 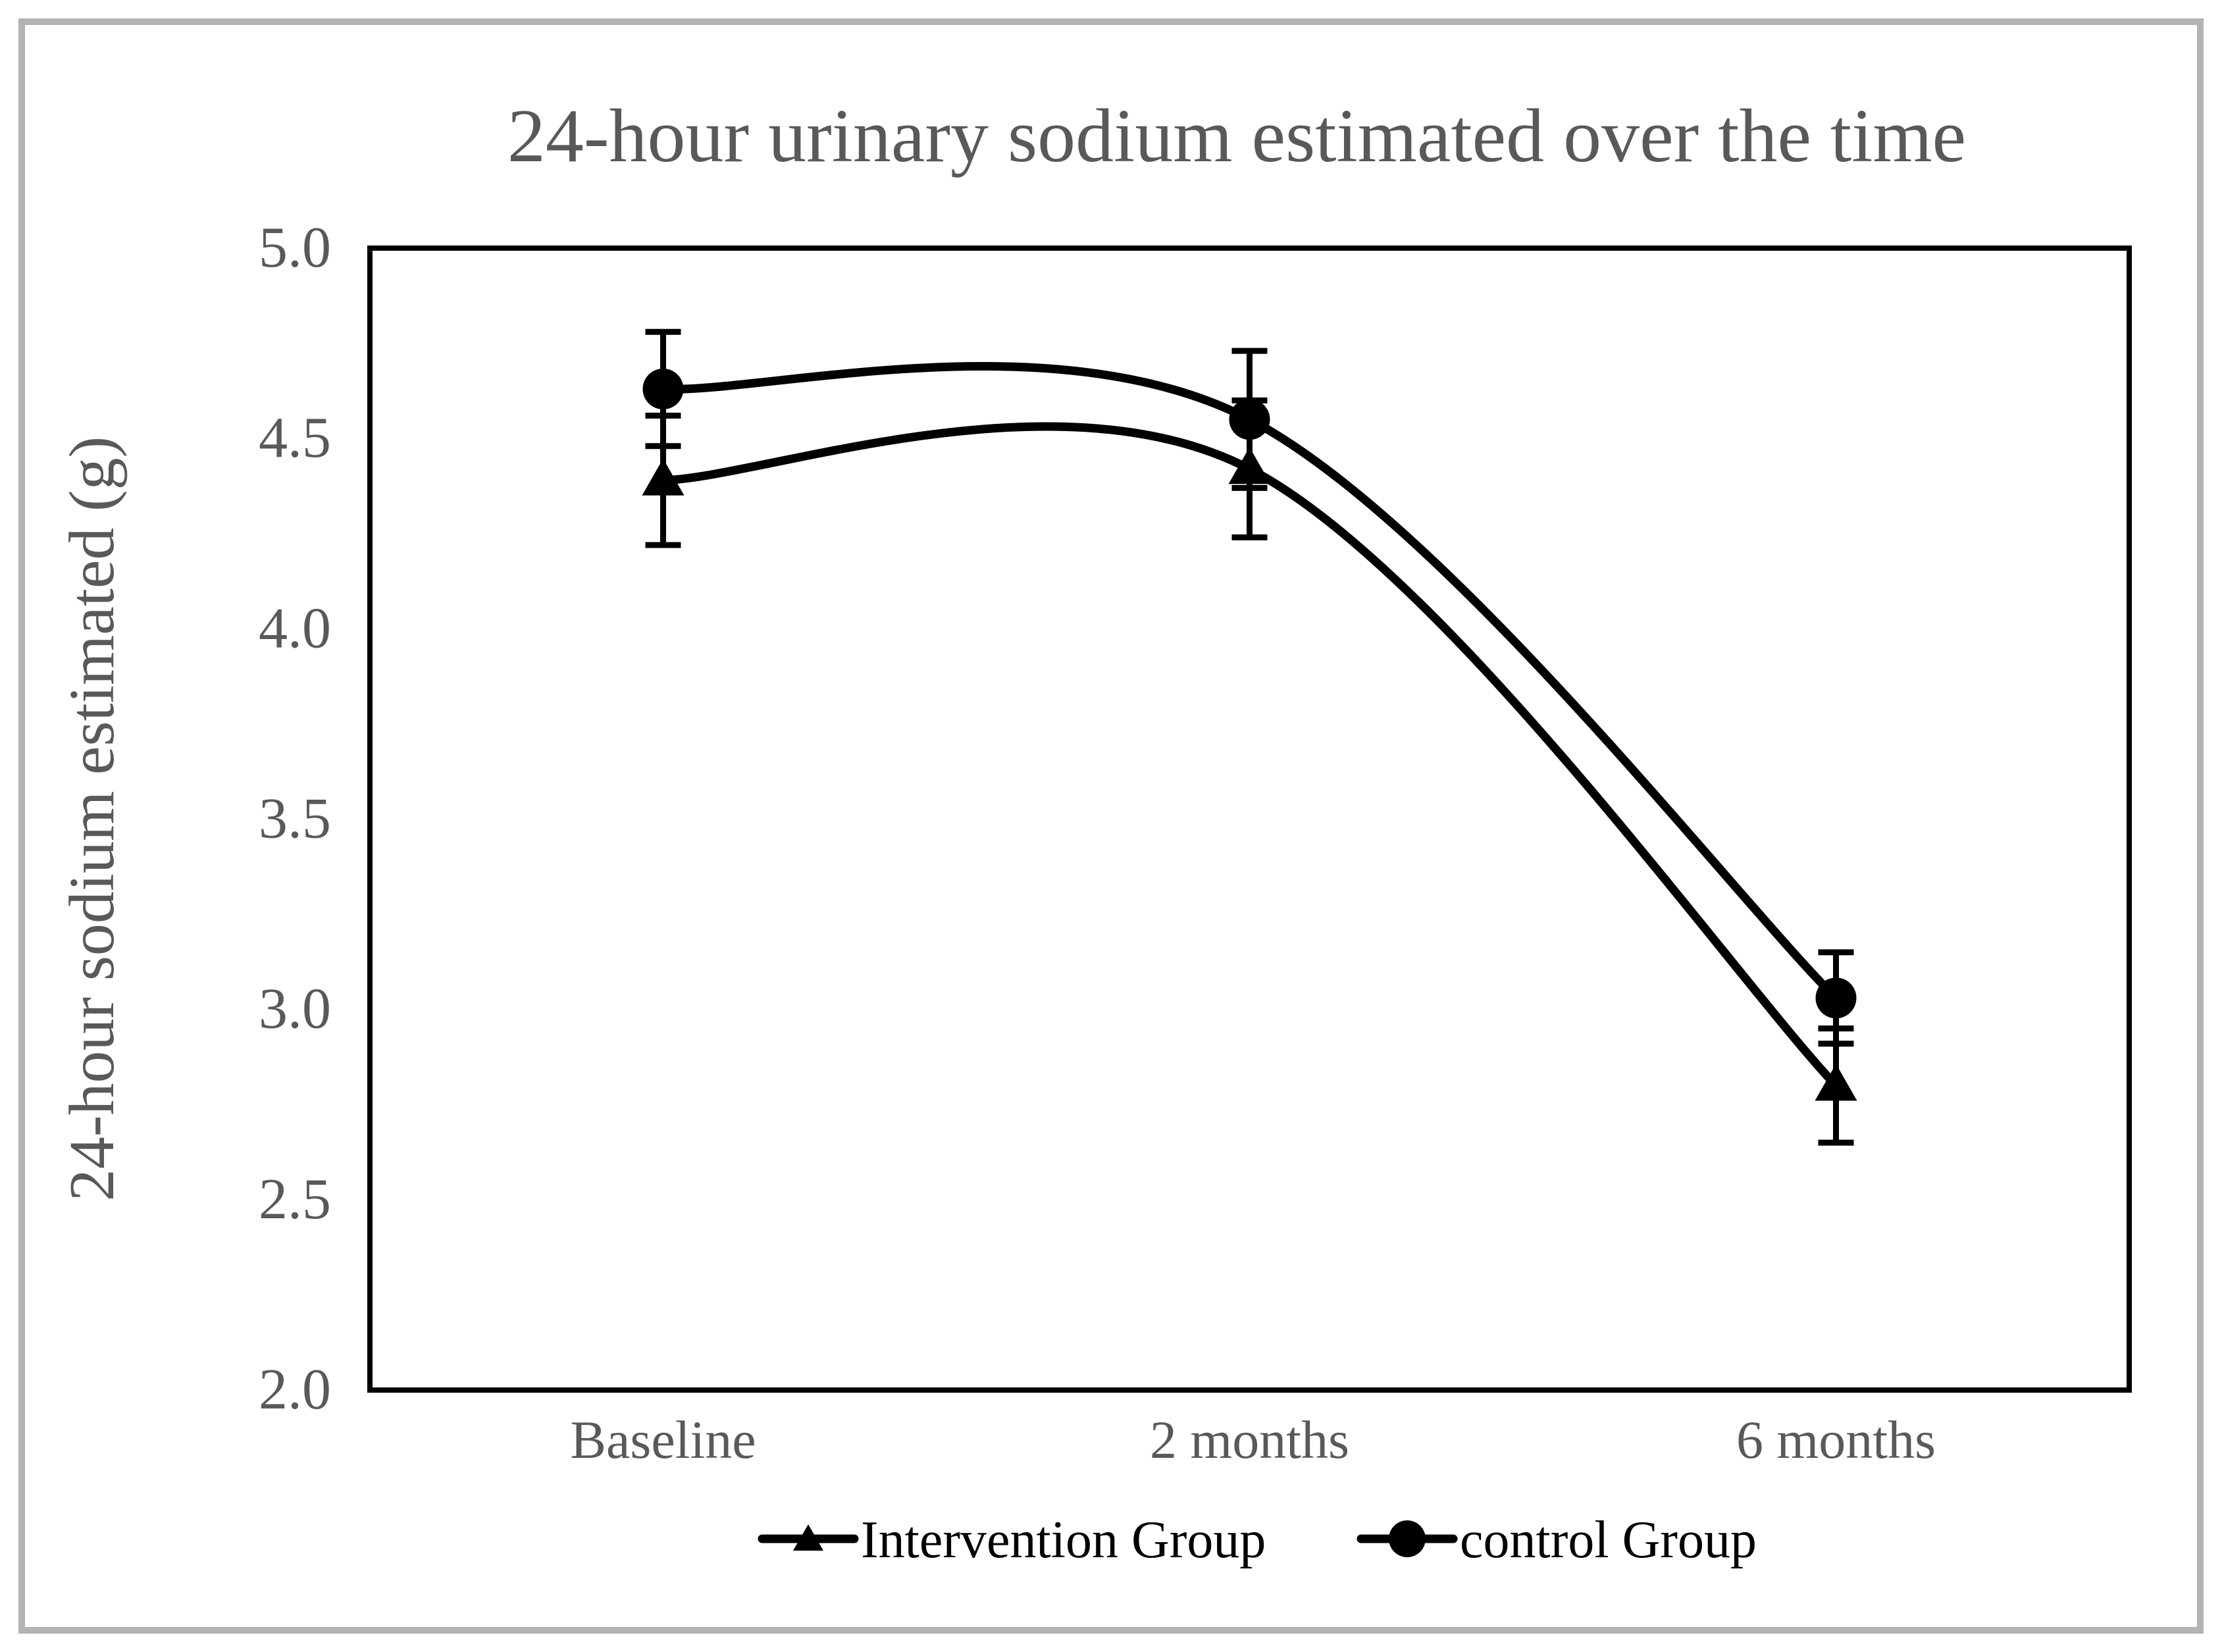 What do you see at coordinates (93, 818) in the screenshot?
I see `y-axis-title: 24-hour sodium estimated (g)` at bounding box center [93, 818].